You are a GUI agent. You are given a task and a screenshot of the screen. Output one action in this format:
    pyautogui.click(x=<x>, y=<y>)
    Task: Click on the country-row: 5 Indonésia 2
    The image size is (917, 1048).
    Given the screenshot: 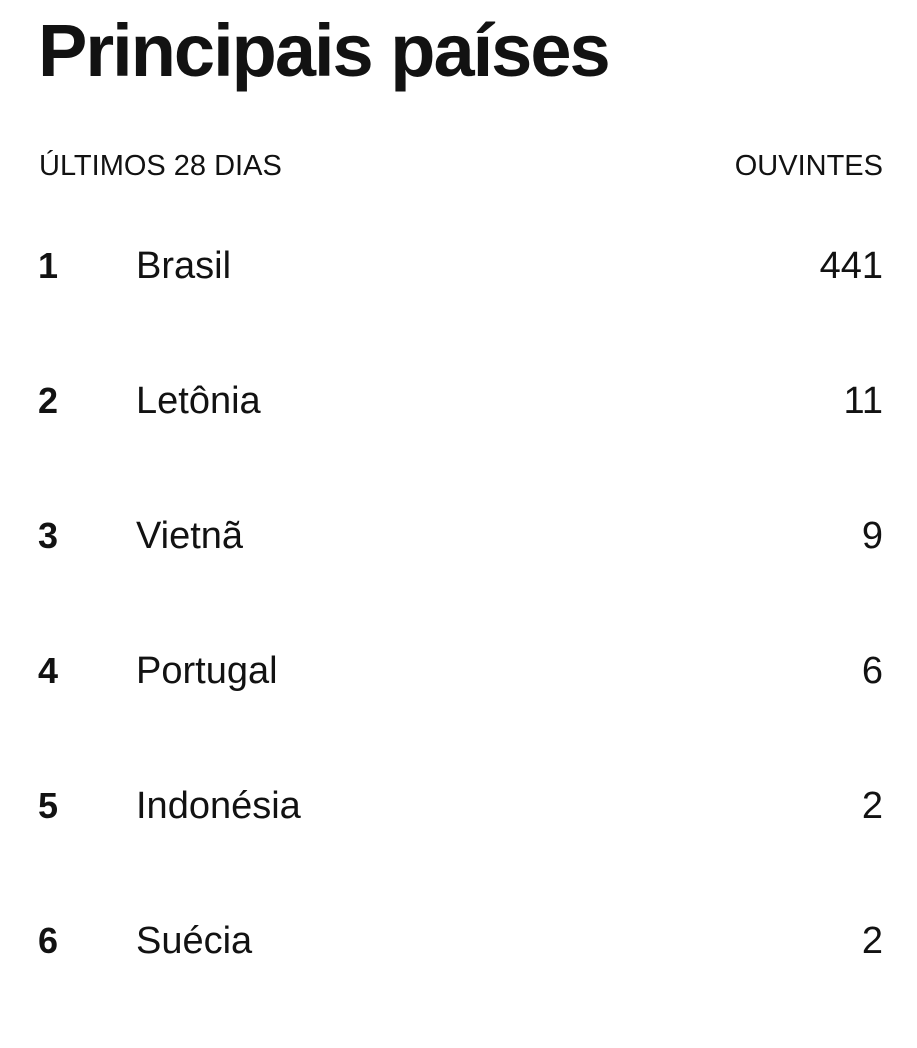 What is the action you would take?
    pyautogui.click(x=458, y=845)
    